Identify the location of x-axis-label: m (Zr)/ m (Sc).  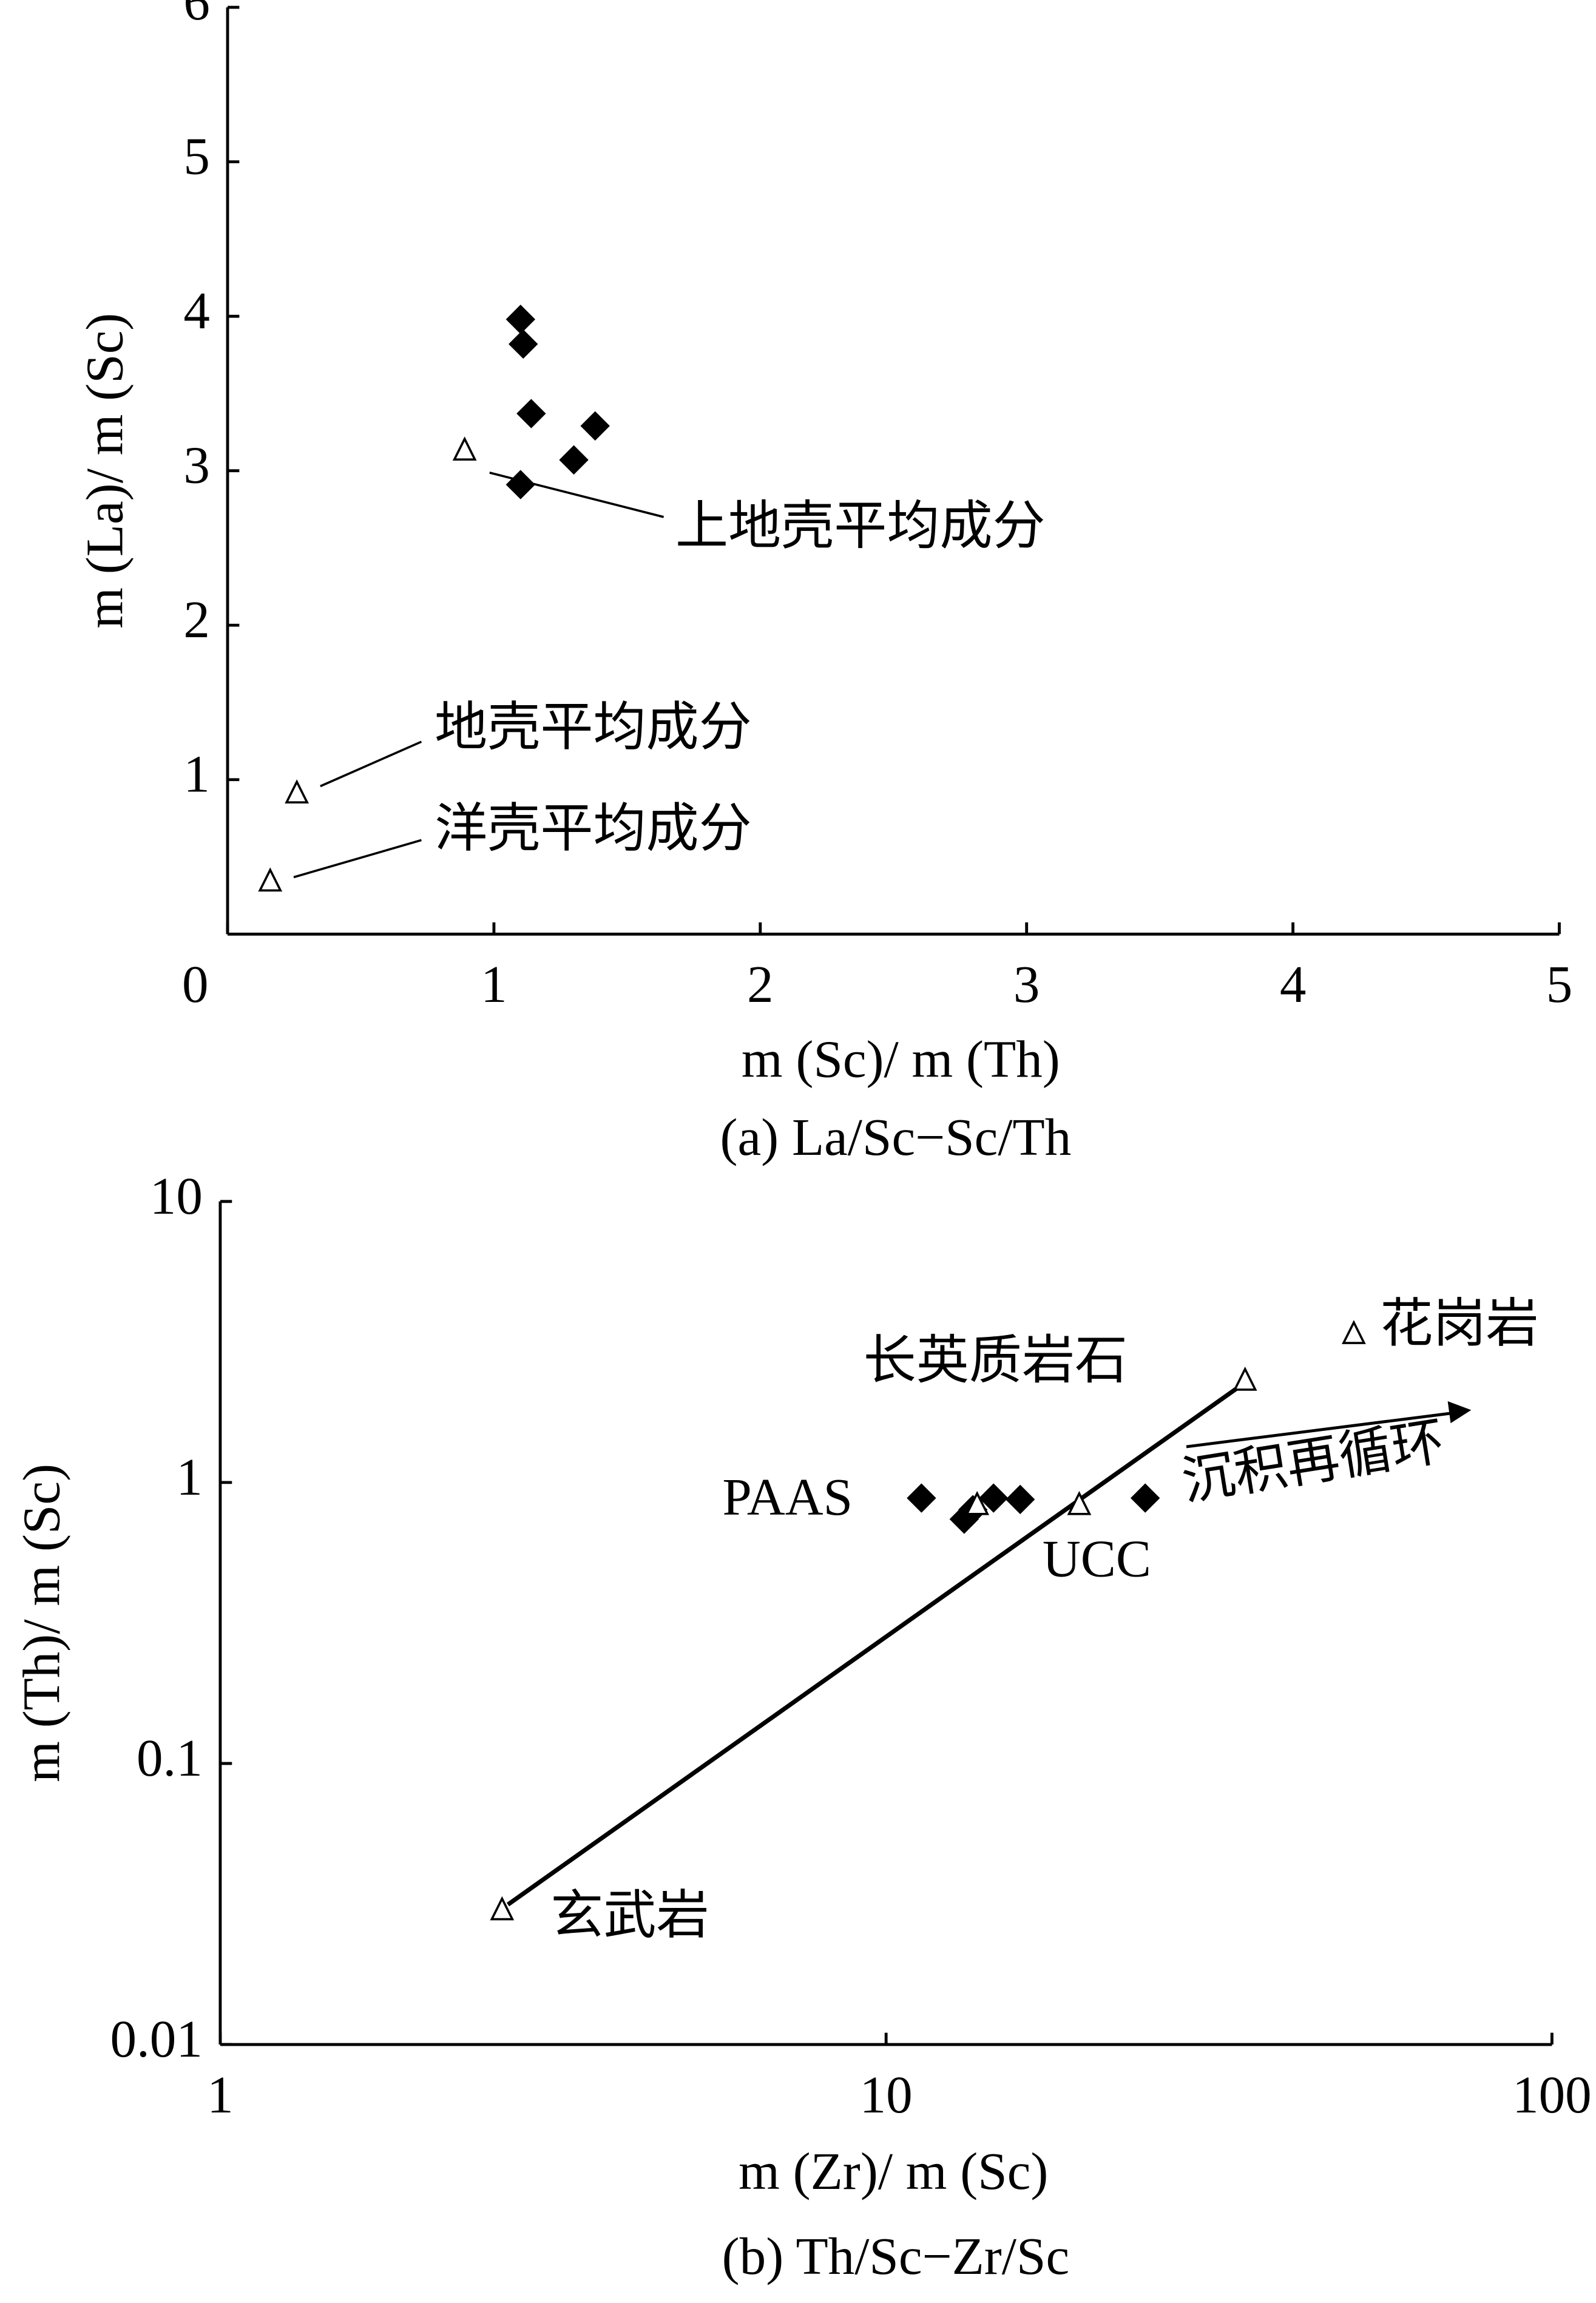
(893, 2171).